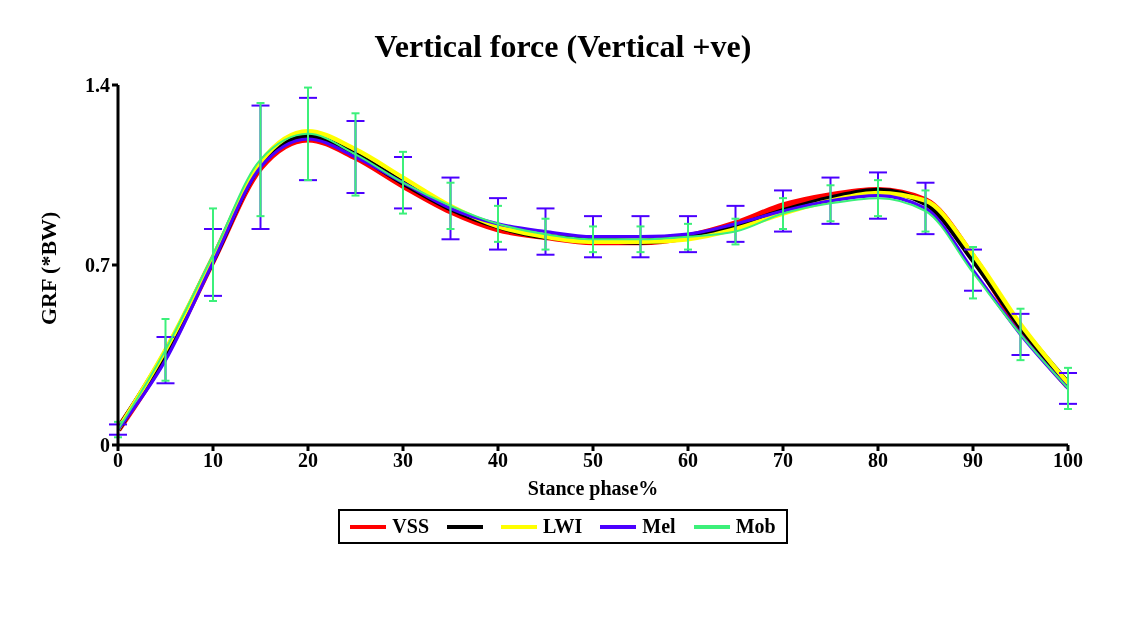 This screenshot has height=622, width=1135. I want to click on x-tick-label: 90, so click(973, 460).